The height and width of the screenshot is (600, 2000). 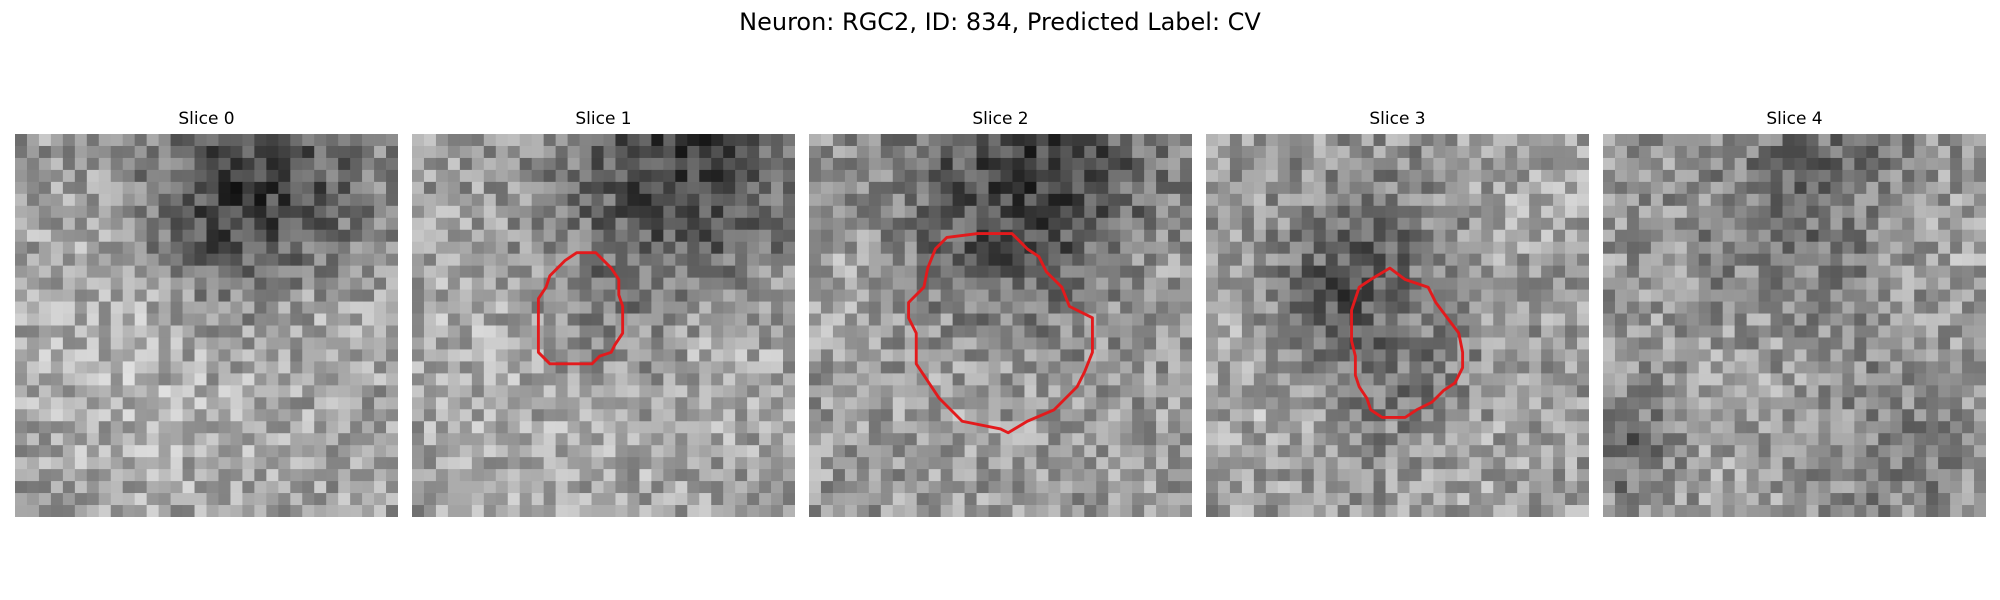 I want to click on slice-panel-0: Slice 0, so click(x=206, y=313).